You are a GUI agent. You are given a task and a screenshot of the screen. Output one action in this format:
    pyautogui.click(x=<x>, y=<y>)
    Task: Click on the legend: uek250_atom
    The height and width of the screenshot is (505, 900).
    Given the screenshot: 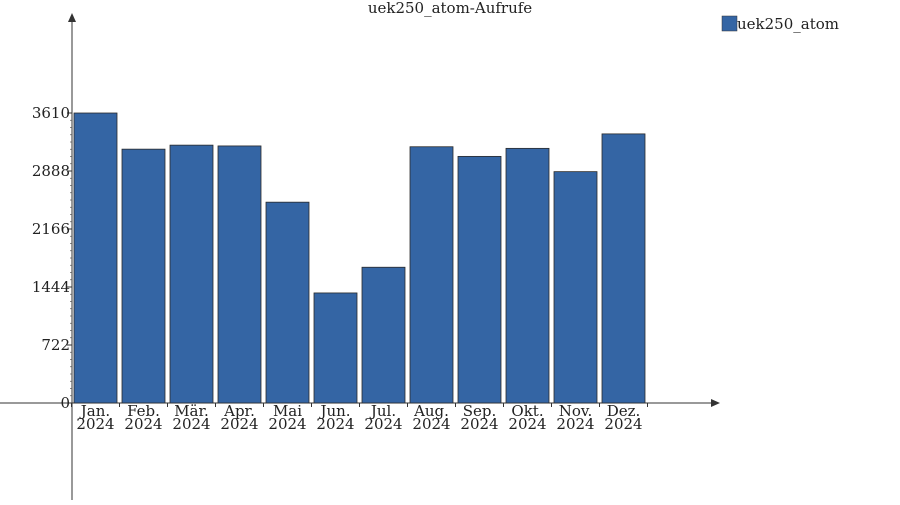 What is the action you would take?
    pyautogui.click(x=780, y=24)
    